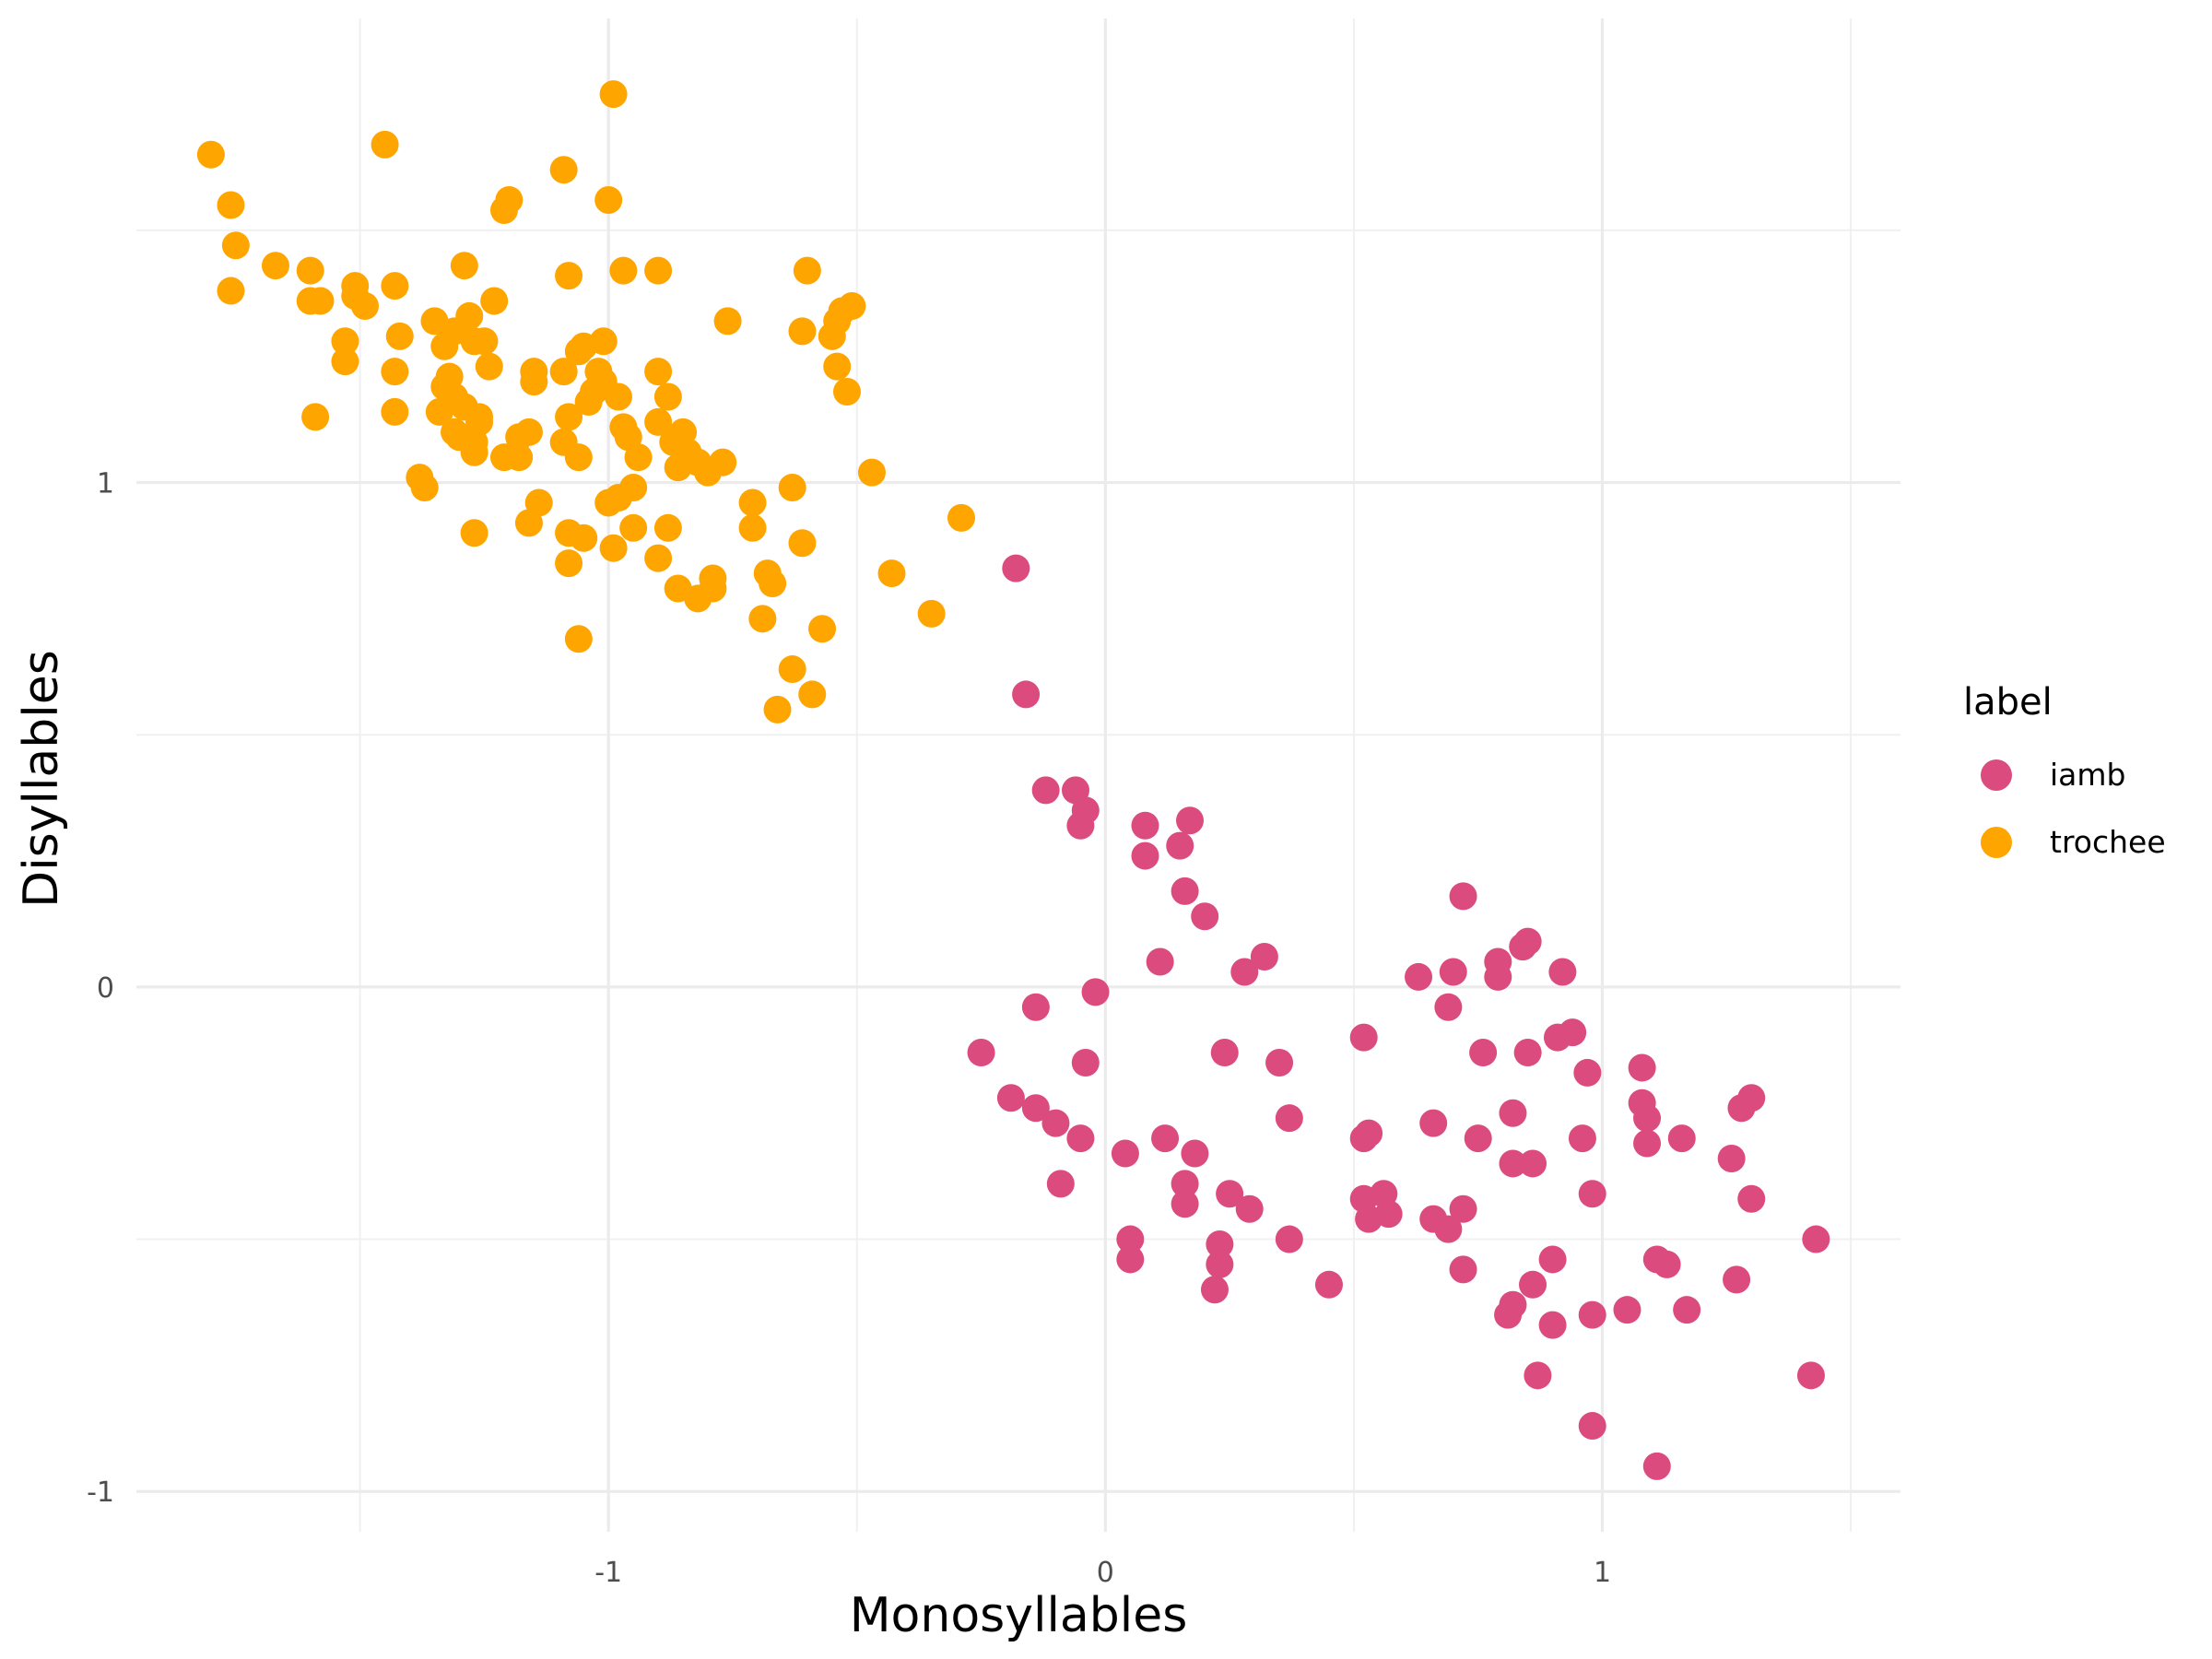  What do you see at coordinates (105, 988) in the screenshot?
I see `y-tick-label: 0` at bounding box center [105, 988].